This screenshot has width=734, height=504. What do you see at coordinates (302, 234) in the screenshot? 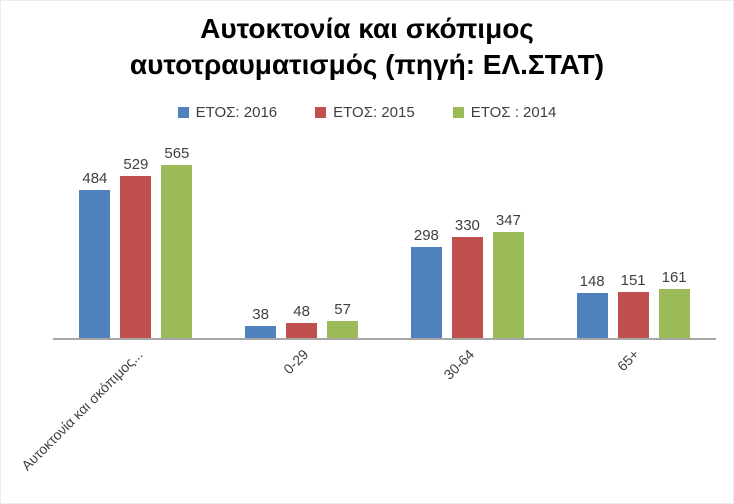
I see `bar-group-1: 38 48 57` at bounding box center [302, 234].